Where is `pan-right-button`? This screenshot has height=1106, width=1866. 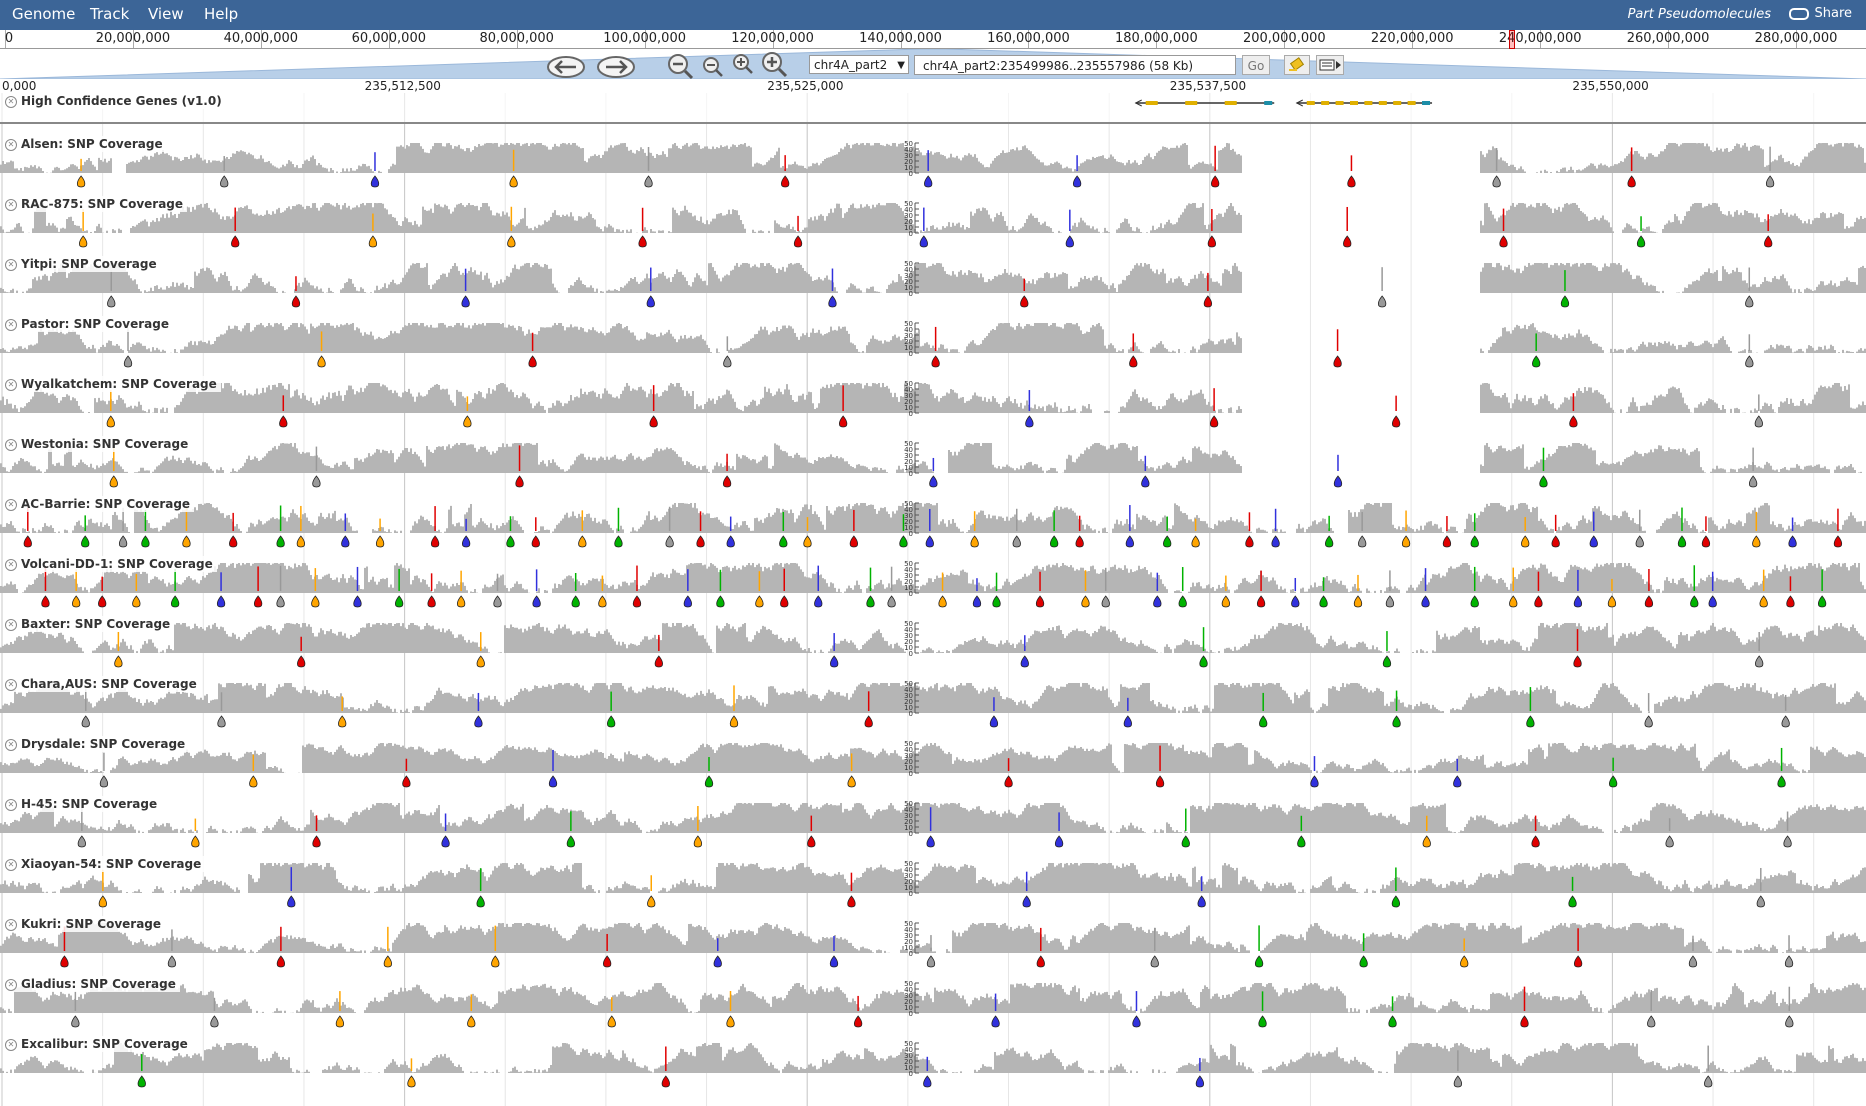 pan-right-button is located at coordinates (616, 67).